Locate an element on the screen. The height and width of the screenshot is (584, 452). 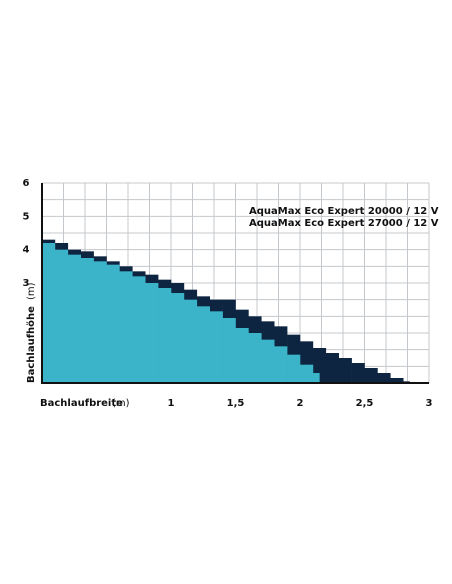
y-axis-label: Bachlaufhöhe is located at coordinates (31, 344).